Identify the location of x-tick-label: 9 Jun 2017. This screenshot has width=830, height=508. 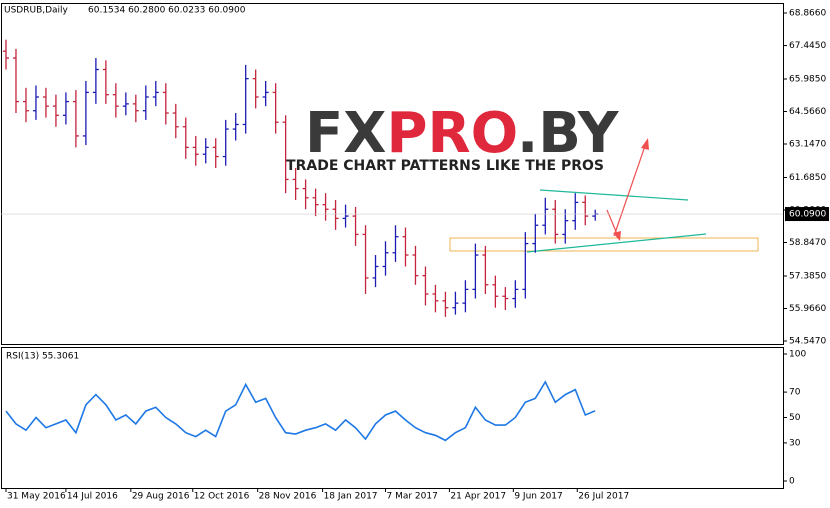
(538, 497).